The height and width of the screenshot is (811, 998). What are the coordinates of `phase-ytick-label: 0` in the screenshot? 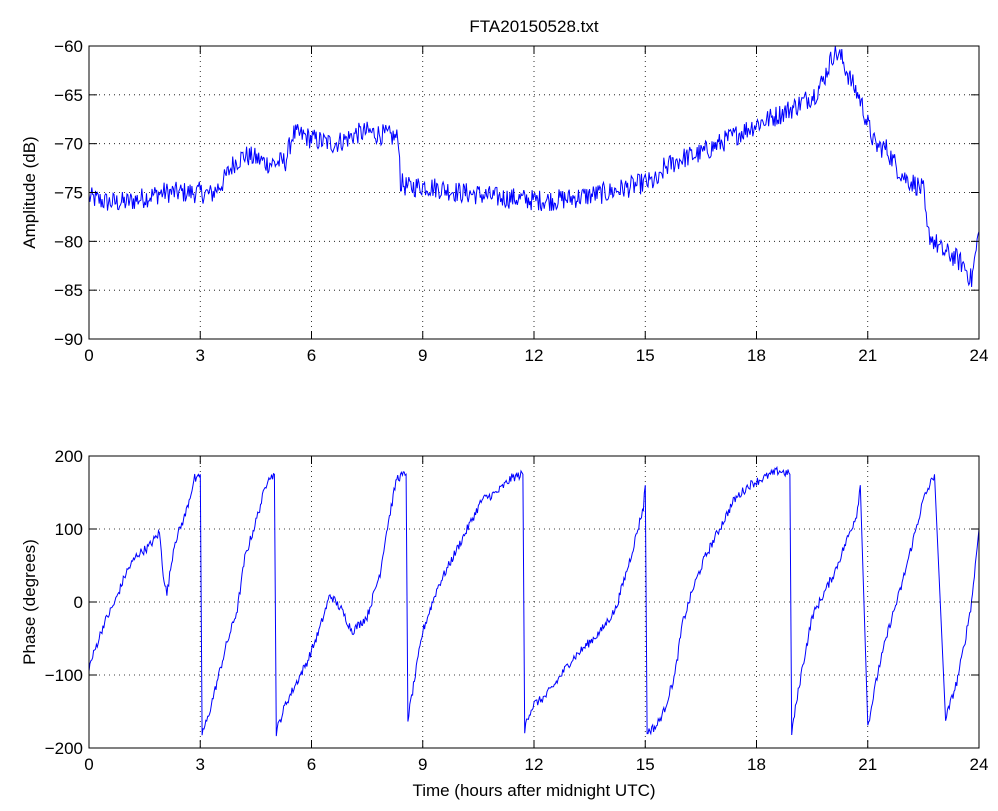 It's located at (78, 602).